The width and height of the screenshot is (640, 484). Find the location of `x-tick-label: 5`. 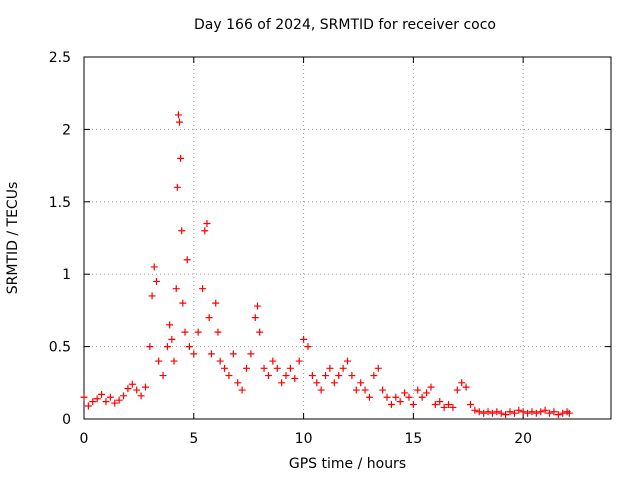

x-tick-label: 5 is located at coordinates (193, 439).